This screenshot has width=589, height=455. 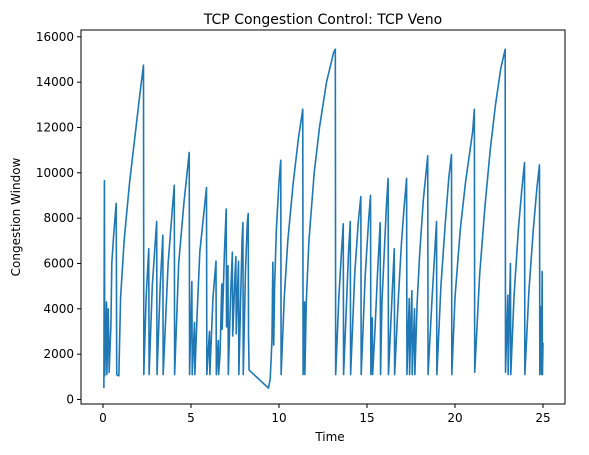 I want to click on x-tick-label: 10, so click(x=278, y=418).